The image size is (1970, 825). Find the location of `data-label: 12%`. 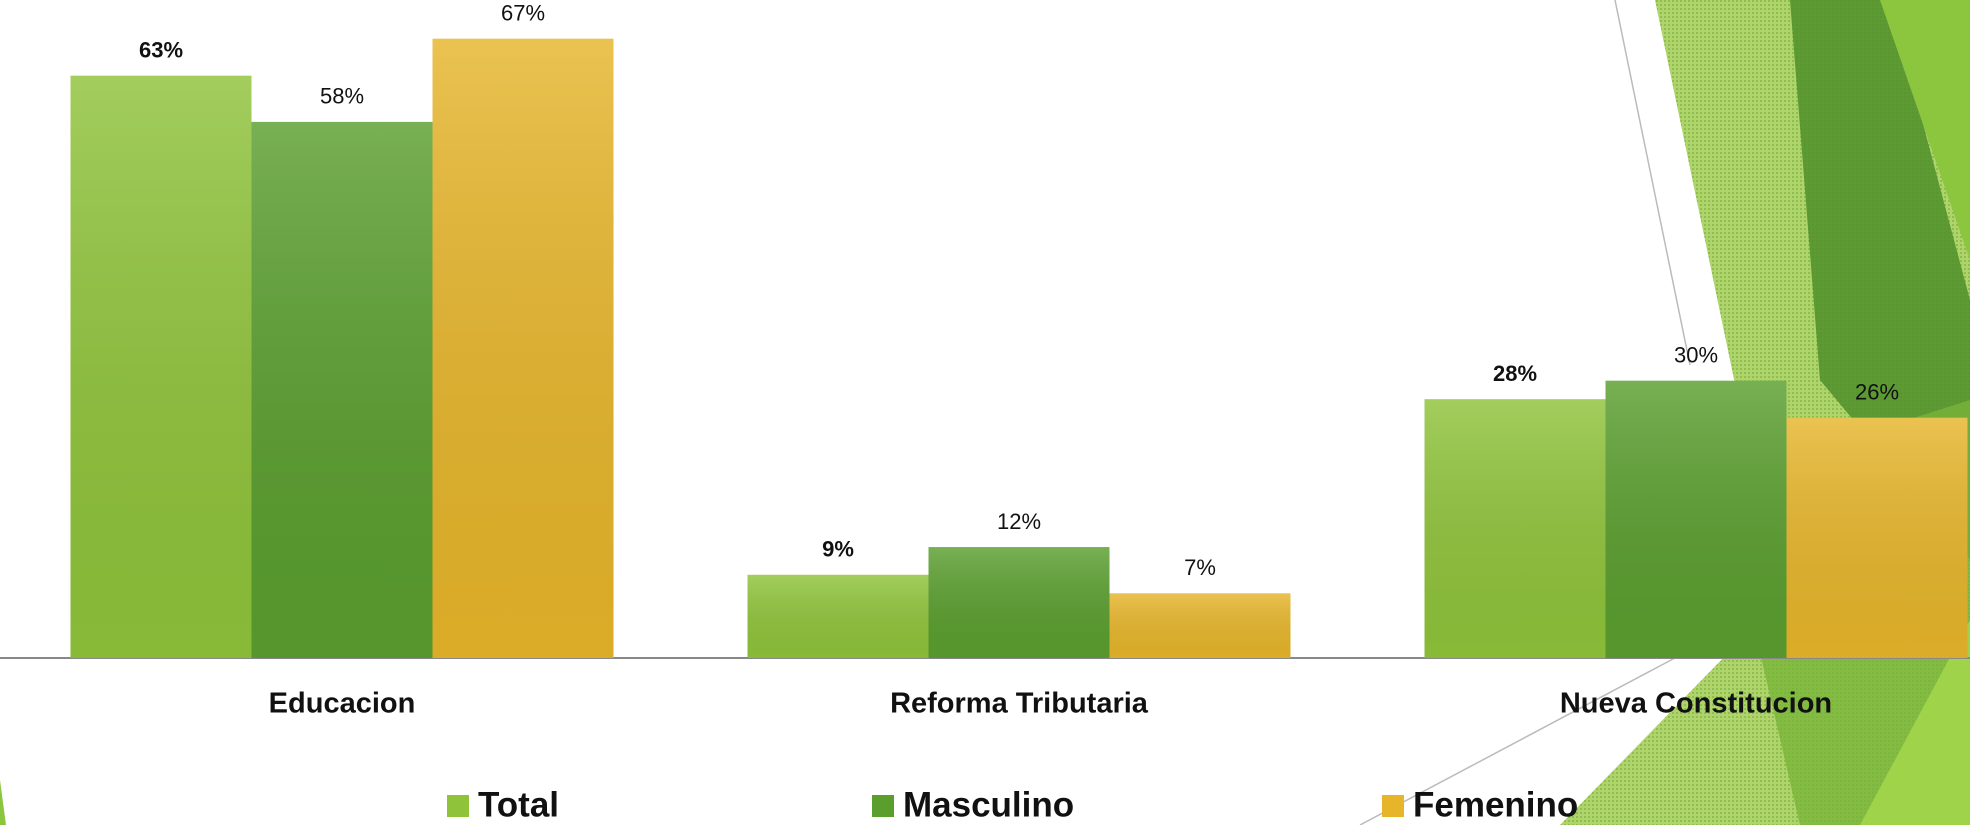

data-label: 12% is located at coordinates (1019, 521).